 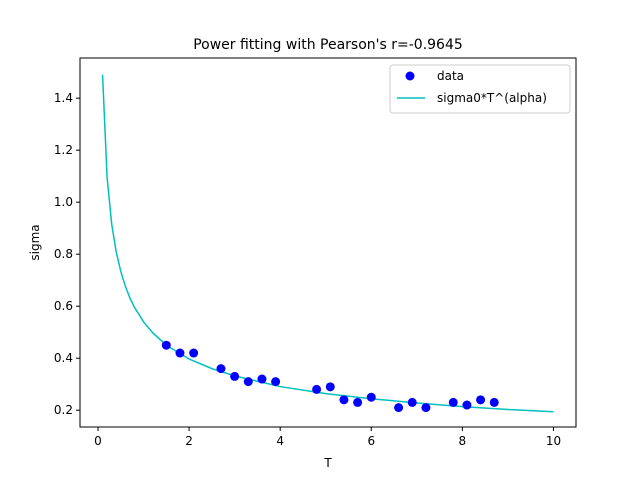 What do you see at coordinates (327, 437) in the screenshot?
I see `x-axis: 0 2 4 6 8 10` at bounding box center [327, 437].